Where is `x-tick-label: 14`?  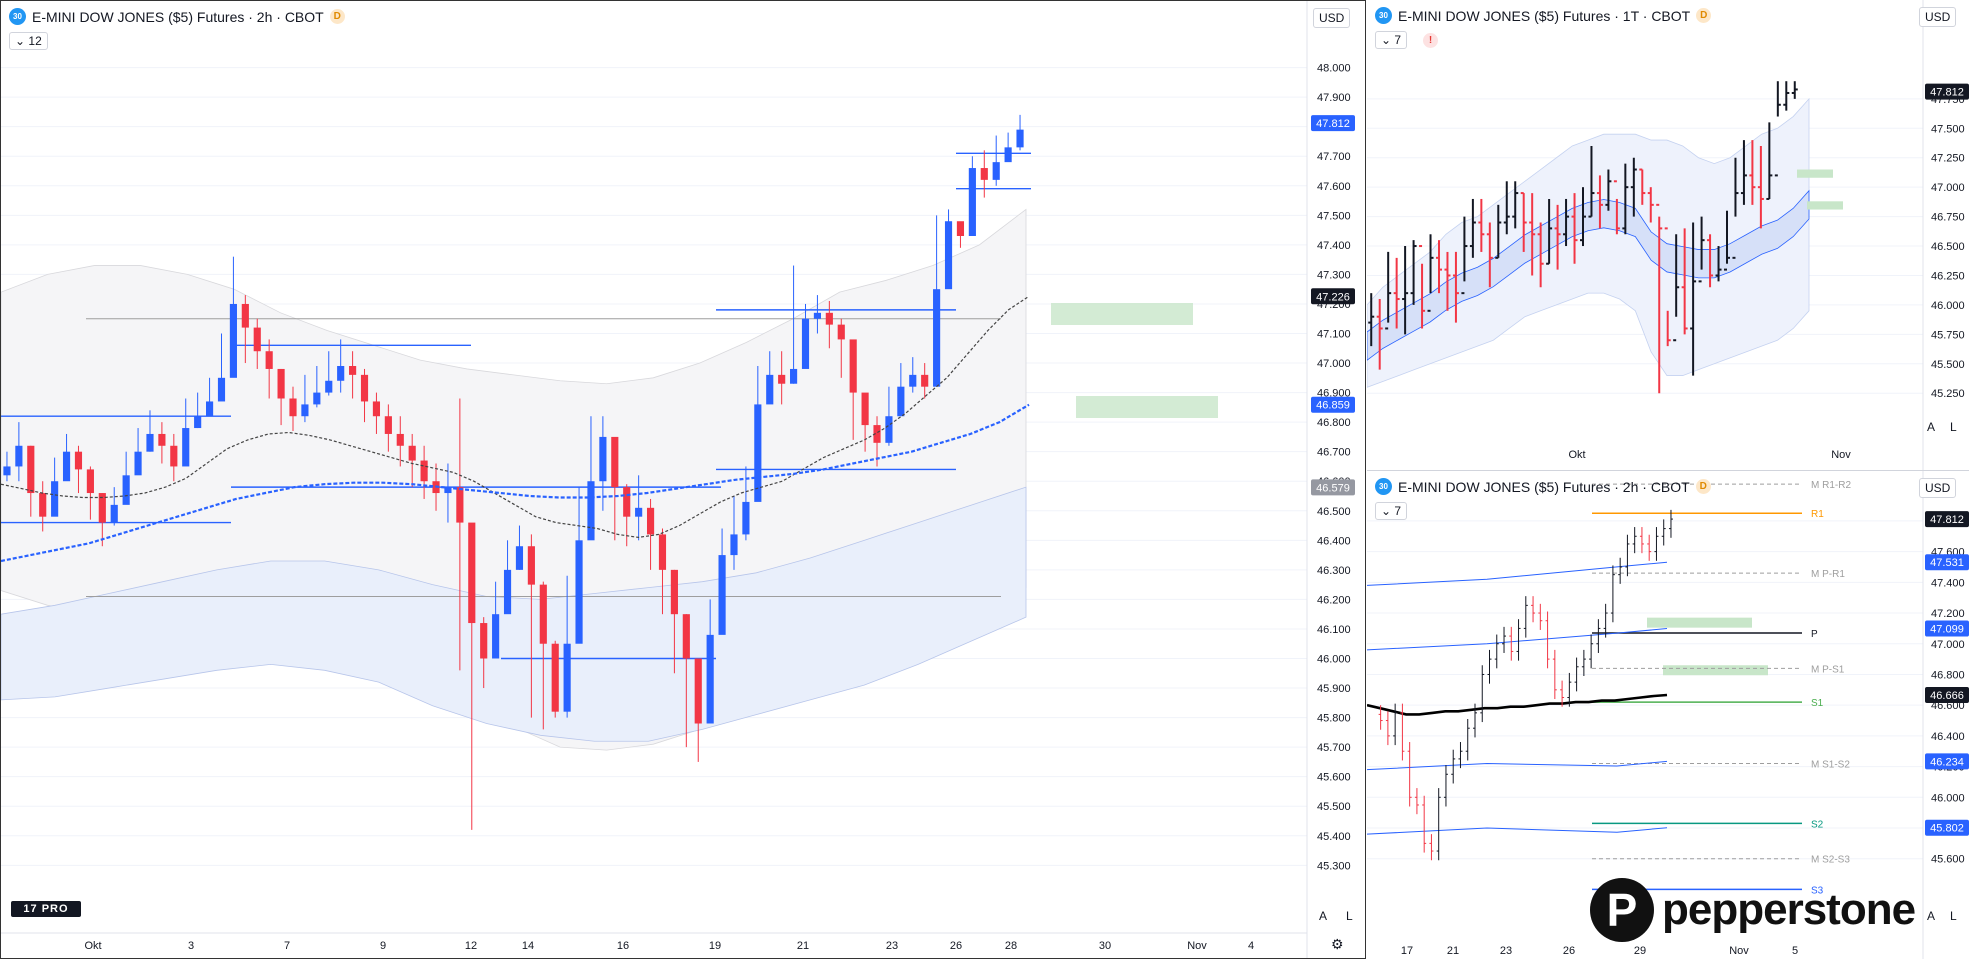 x-tick-label: 14 is located at coordinates (528, 946).